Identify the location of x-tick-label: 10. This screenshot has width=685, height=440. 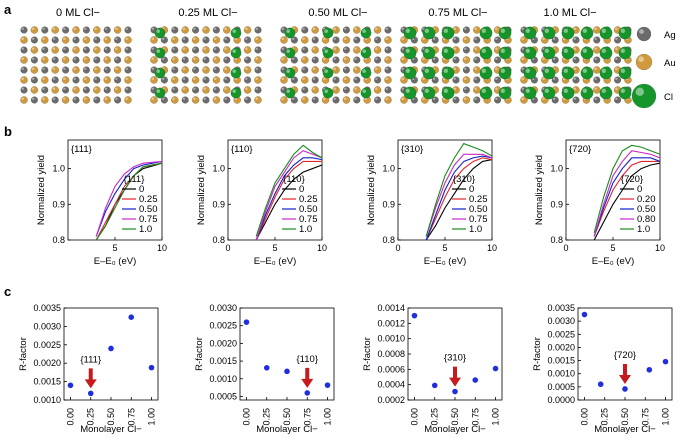
(492, 248).